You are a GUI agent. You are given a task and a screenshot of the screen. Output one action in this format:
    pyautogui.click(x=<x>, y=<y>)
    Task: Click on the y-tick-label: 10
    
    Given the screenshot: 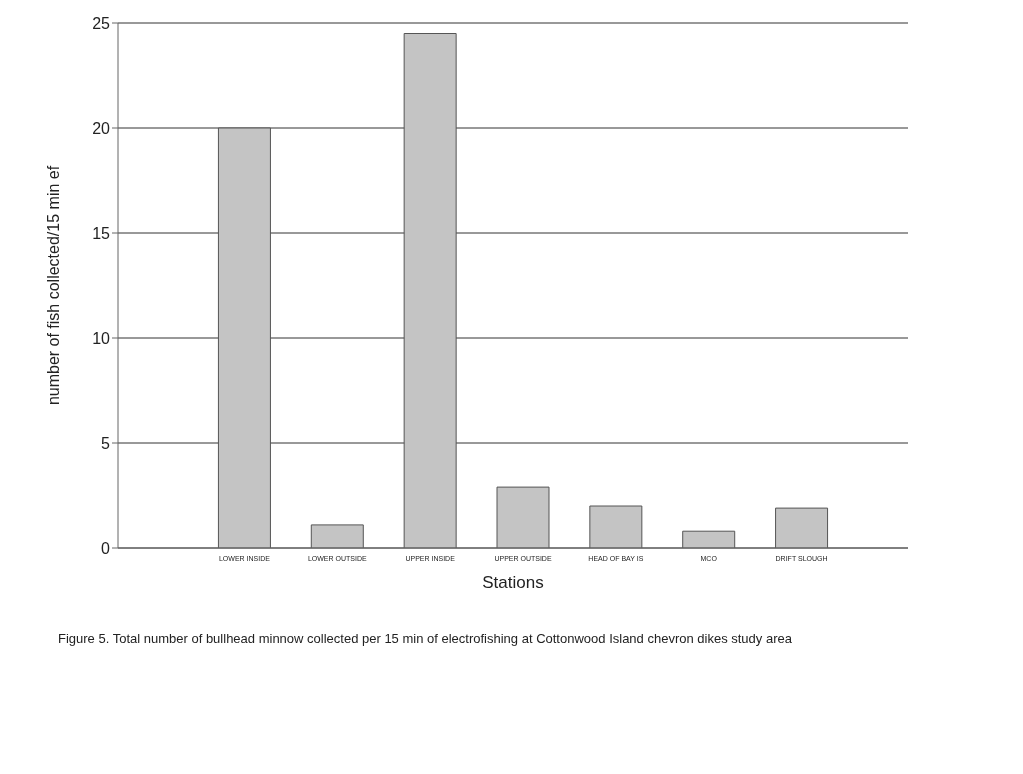 What is the action you would take?
    pyautogui.click(x=101, y=338)
    